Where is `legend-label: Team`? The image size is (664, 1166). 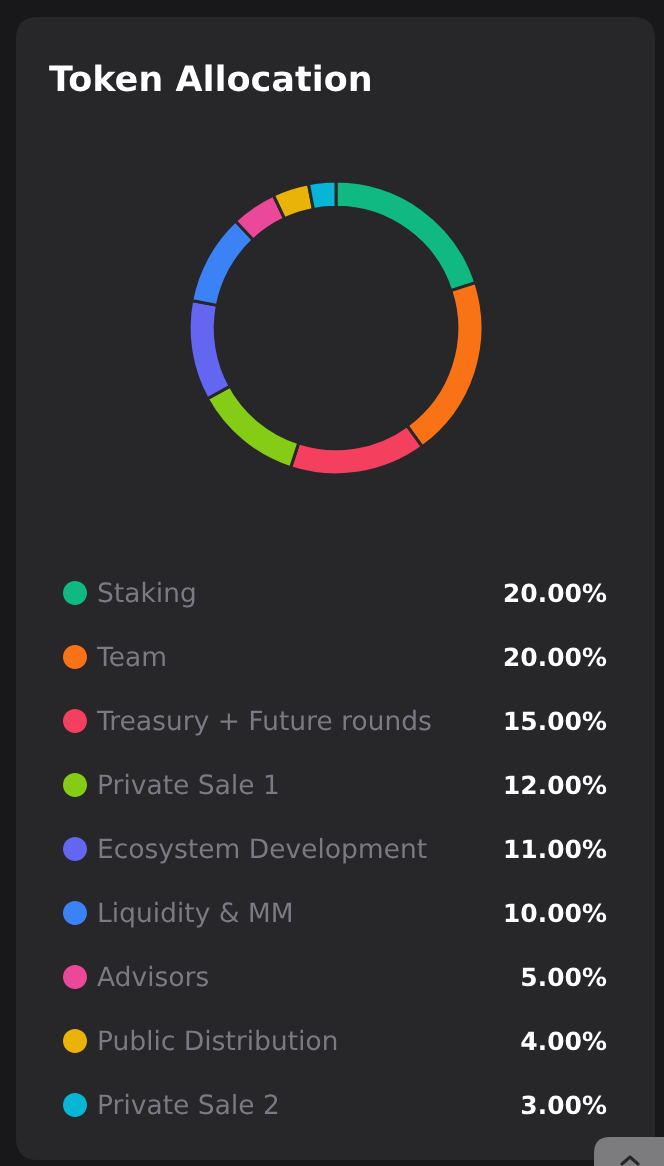
legend-label: Team is located at coordinates (130, 656).